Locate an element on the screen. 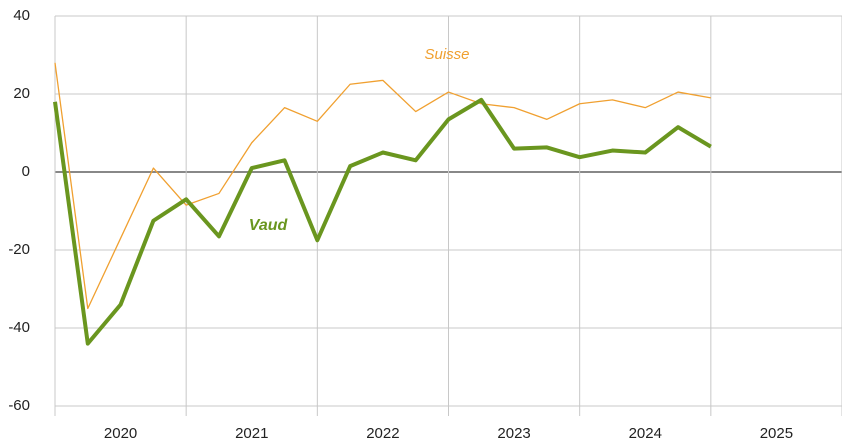  x-tick-label: 2024 is located at coordinates (645, 433).